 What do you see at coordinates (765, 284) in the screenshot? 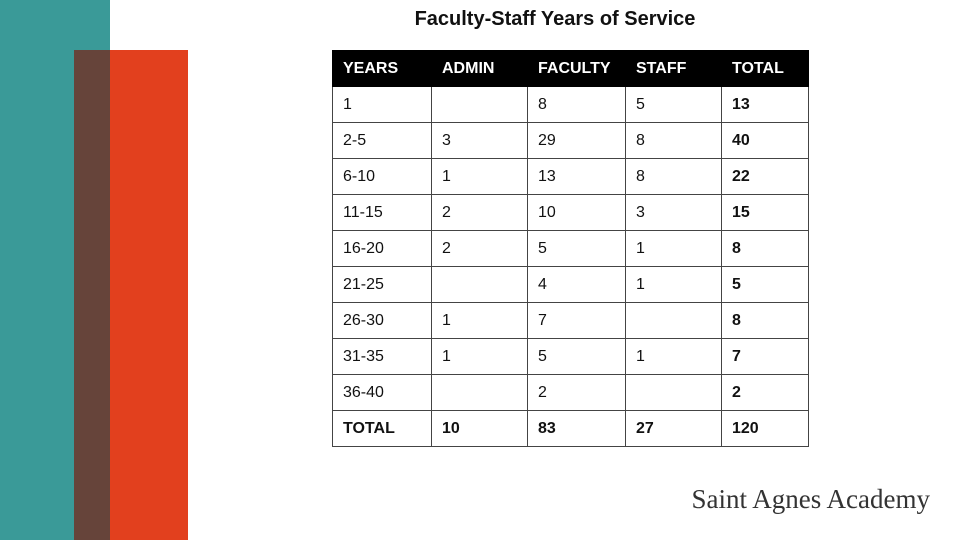
I see `cell-total: 5` at bounding box center [765, 284].